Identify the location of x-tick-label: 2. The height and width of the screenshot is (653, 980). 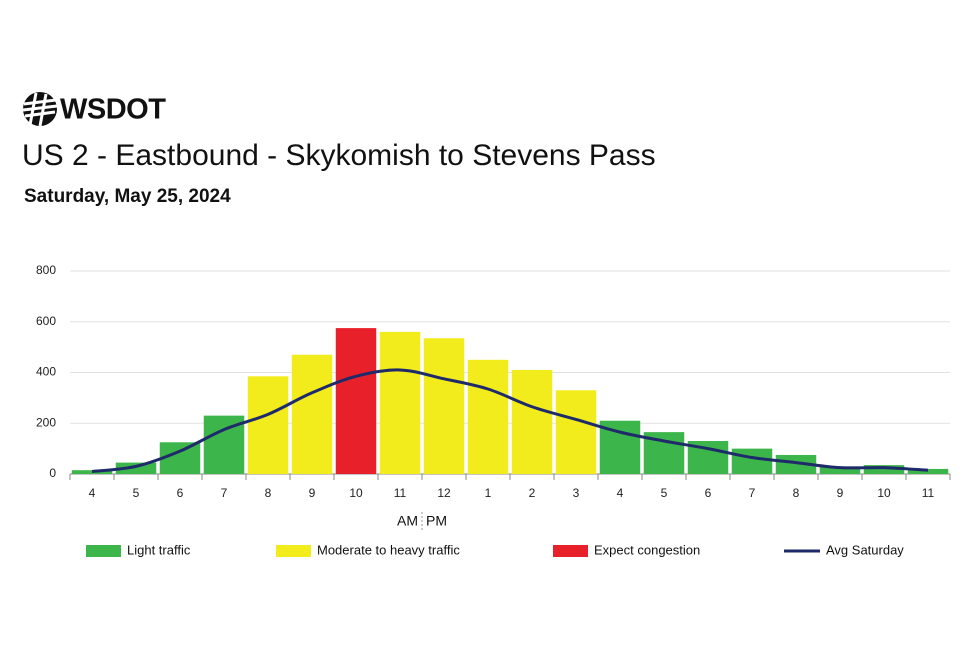
(532, 493).